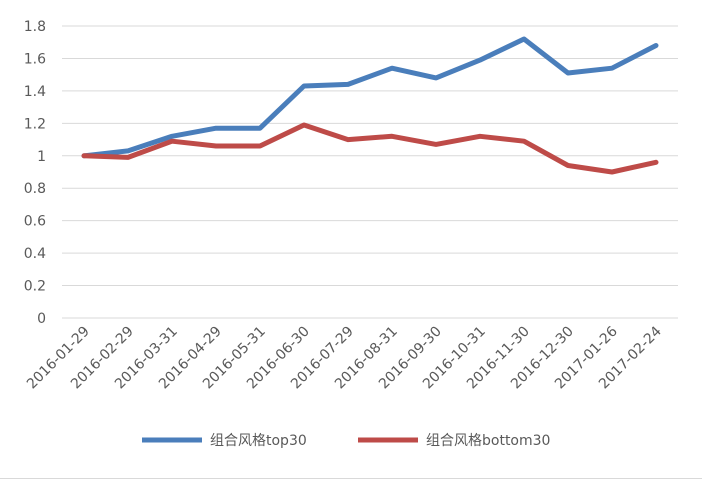 Image resolution: width=702 pixels, height=483 pixels. I want to click on y-axis-tick-labels: 0 0.2 0.4 0.6 0.8 1 1.2 1.4 1.6 1.8, so click(35, 173).